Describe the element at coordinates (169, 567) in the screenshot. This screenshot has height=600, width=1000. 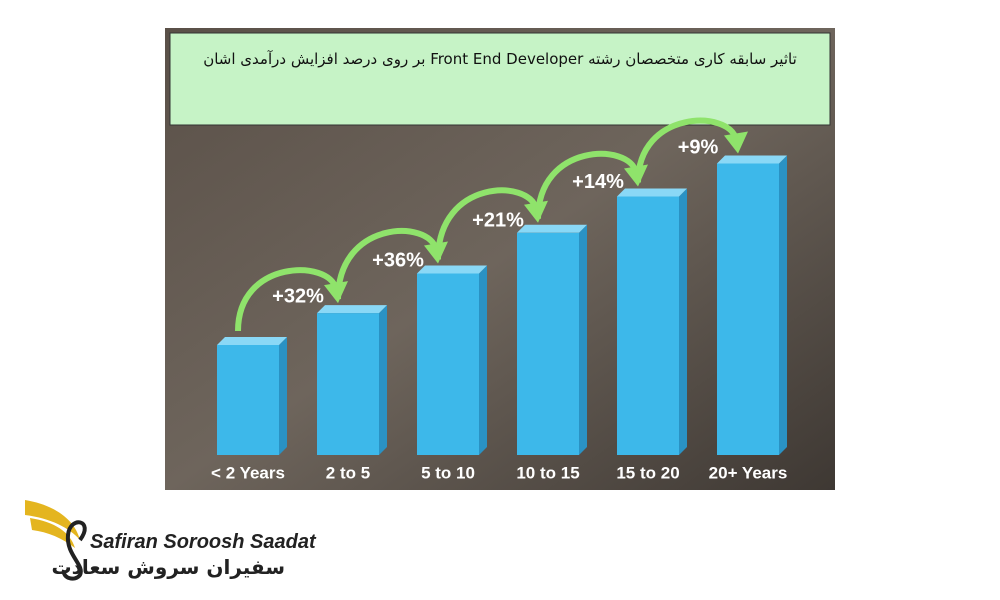
I see `logo-name-fa: سفیران سروش سعادت` at that location.